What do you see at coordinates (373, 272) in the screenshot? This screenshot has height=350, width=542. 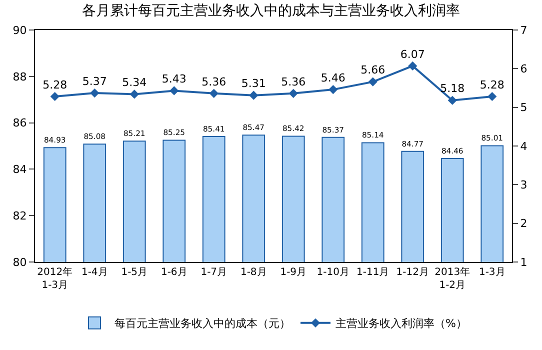 I see `x-tick-label: 1-11月` at bounding box center [373, 272].